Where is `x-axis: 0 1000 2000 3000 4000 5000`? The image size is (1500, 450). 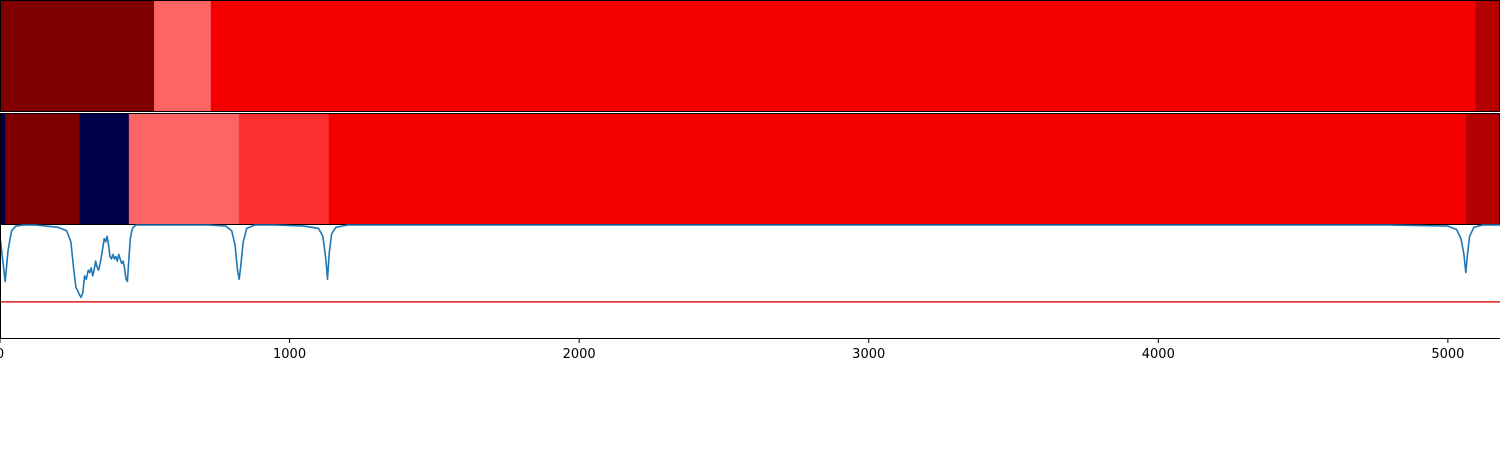
x-axis: 0 1000 2000 3000 4000 5000 is located at coordinates (732, 350).